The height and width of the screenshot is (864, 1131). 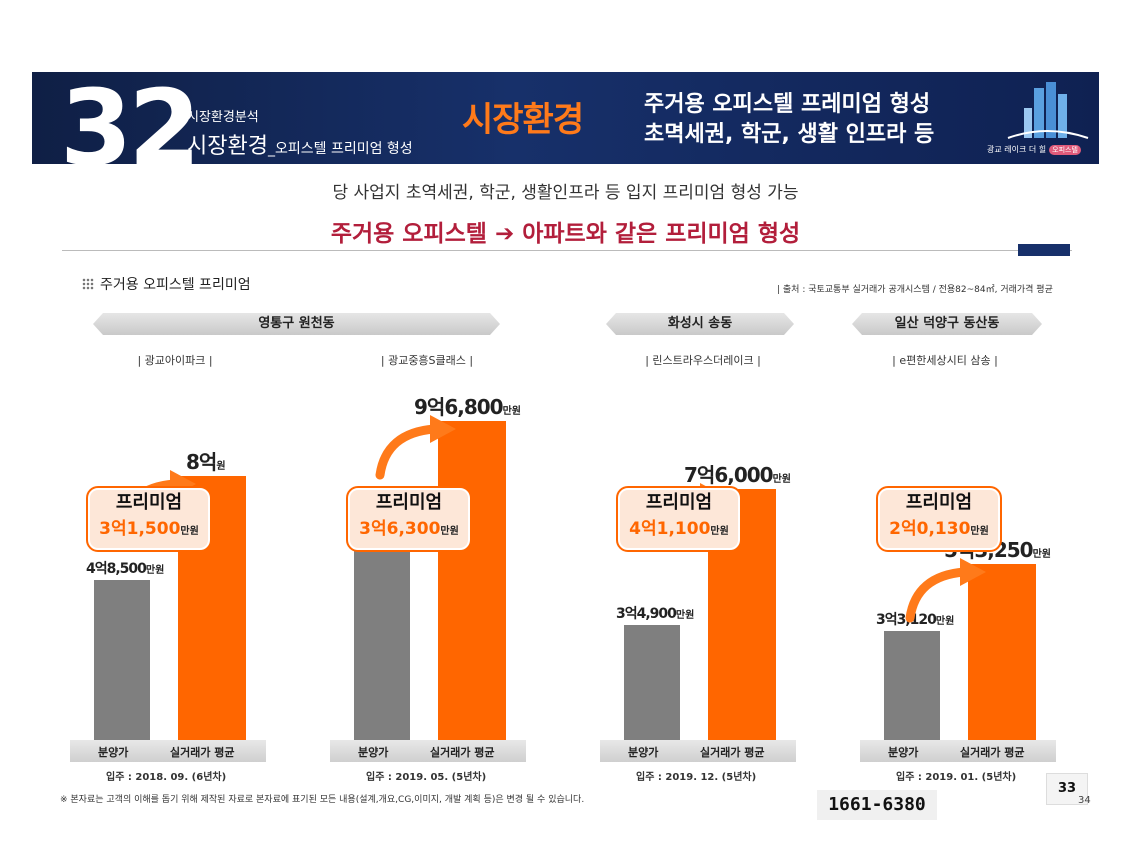 What do you see at coordinates (700, 324) in the screenshot?
I see `region-banner-hwaseong: 화성시 송동` at bounding box center [700, 324].